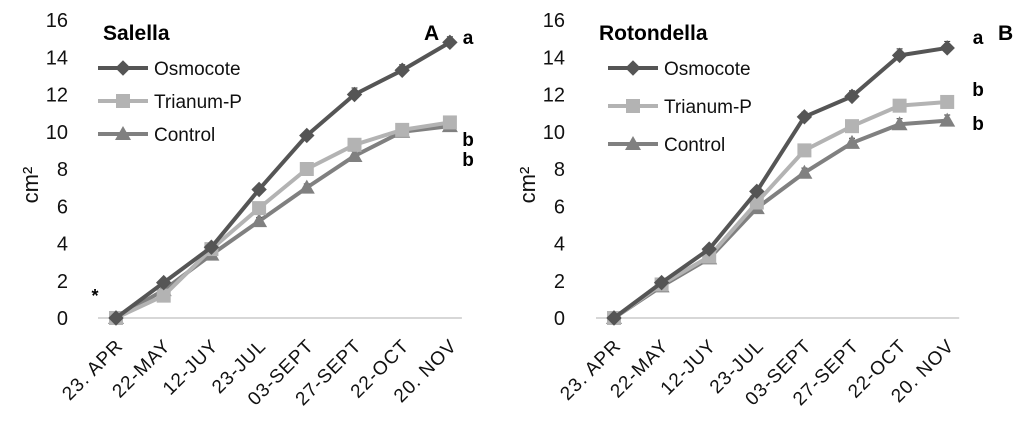  I want to click on panel-b-y-tick-label: 6, so click(559, 207).